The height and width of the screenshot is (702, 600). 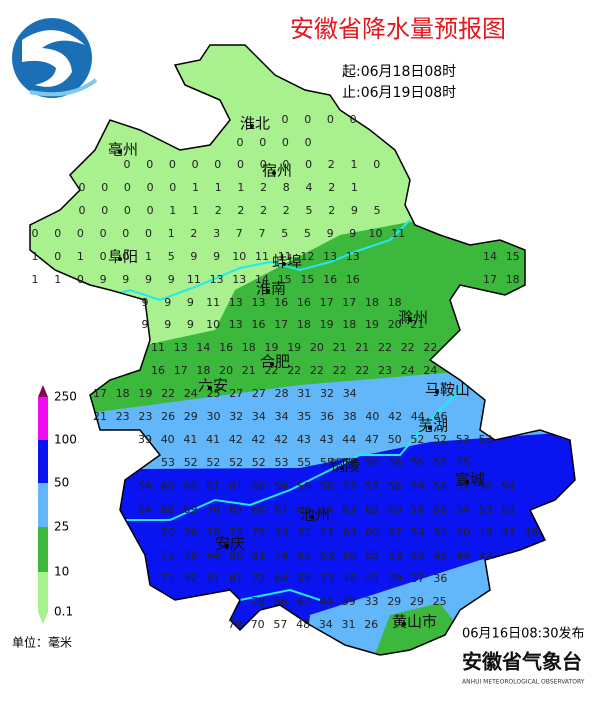 I want to click on legend-label: 25, so click(x=61, y=527).